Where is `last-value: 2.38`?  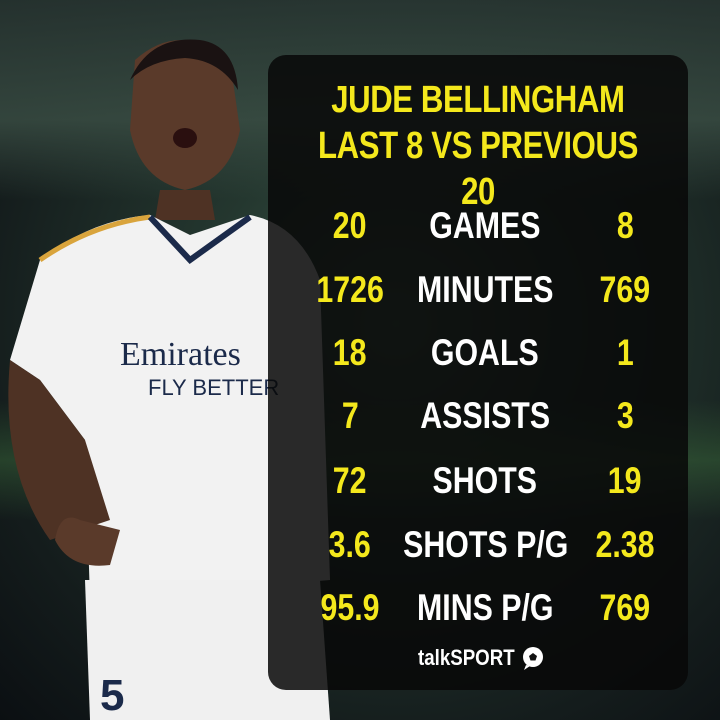 last-value: 2.38 is located at coordinates (625, 544).